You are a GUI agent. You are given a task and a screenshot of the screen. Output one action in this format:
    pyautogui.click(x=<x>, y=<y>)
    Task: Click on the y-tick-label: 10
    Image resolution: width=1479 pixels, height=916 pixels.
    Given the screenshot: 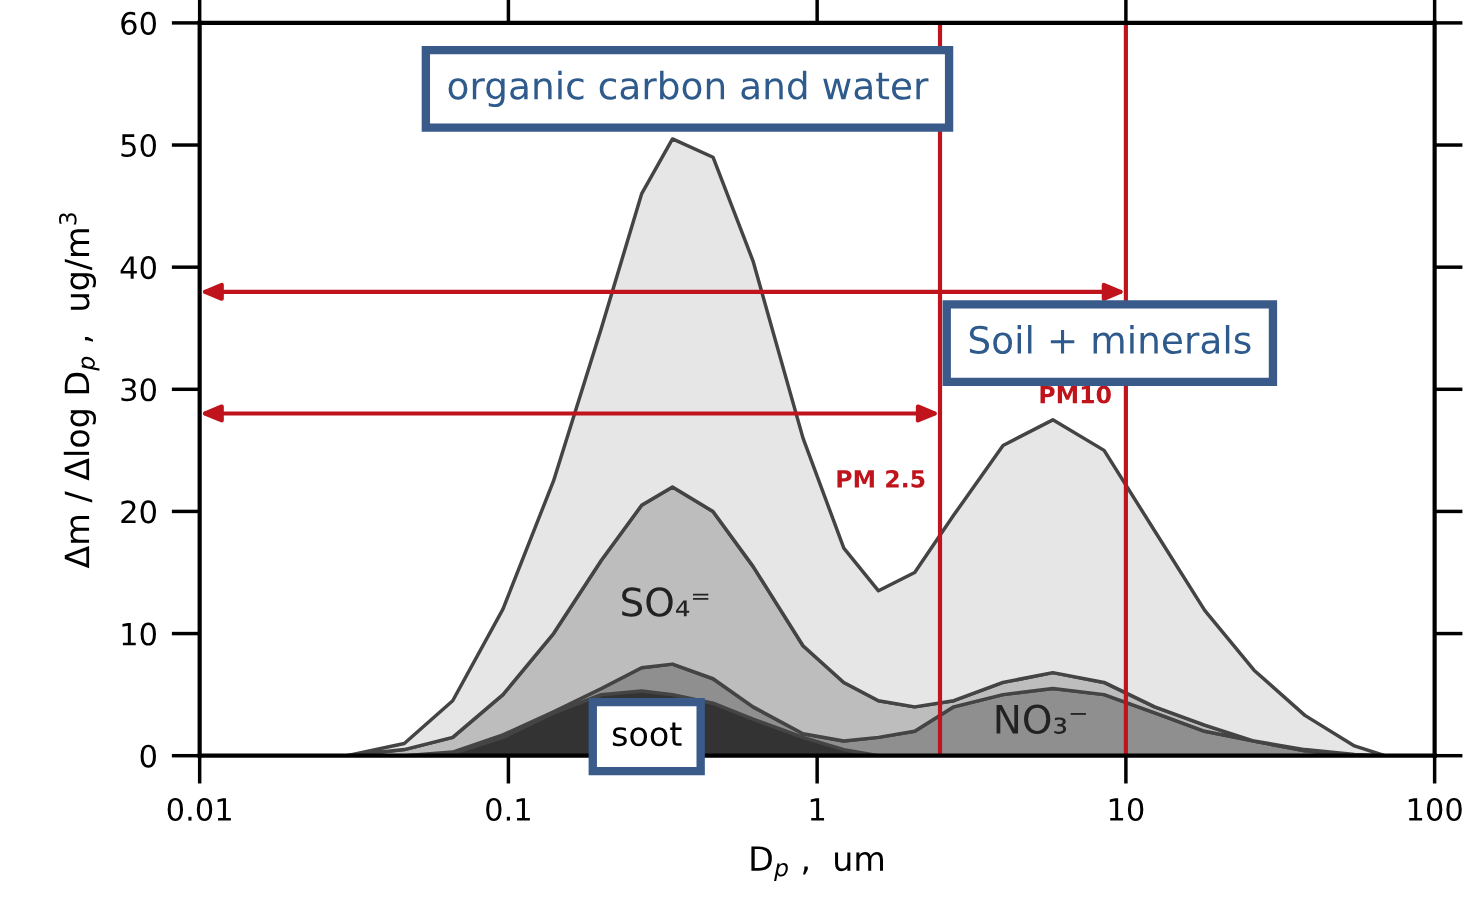 What is the action you would take?
    pyautogui.click(x=139, y=634)
    